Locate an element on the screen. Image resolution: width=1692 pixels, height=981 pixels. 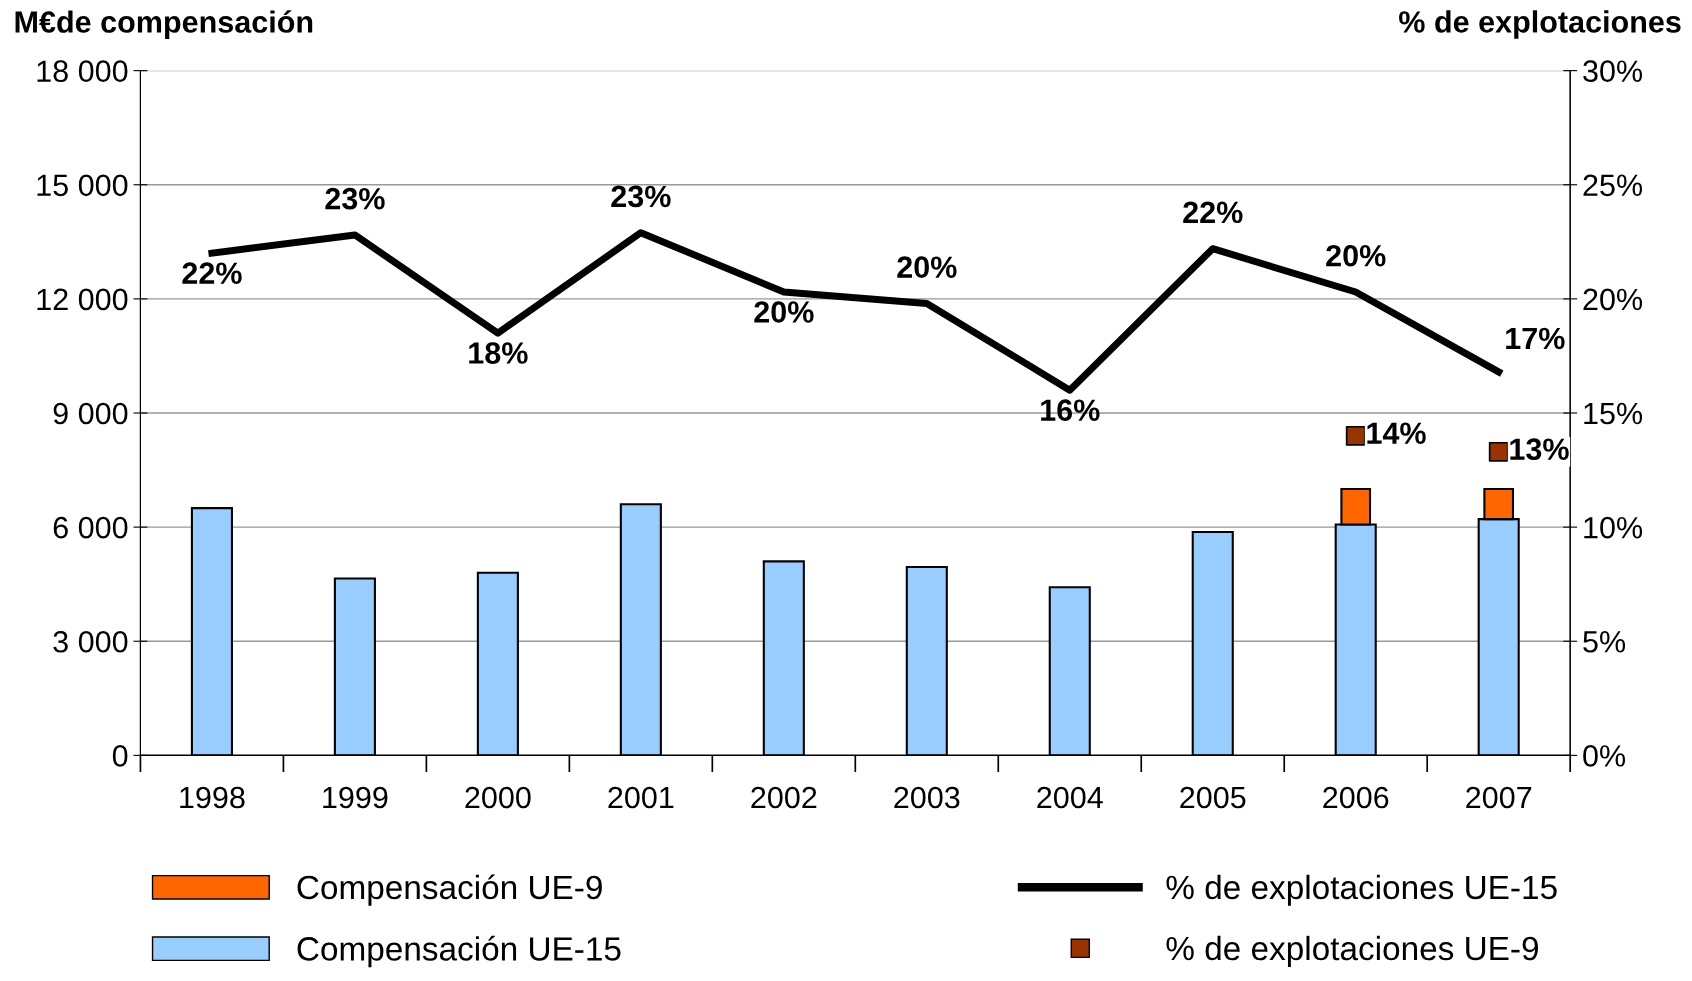
x-tick-label: 2002 is located at coordinates (784, 797).